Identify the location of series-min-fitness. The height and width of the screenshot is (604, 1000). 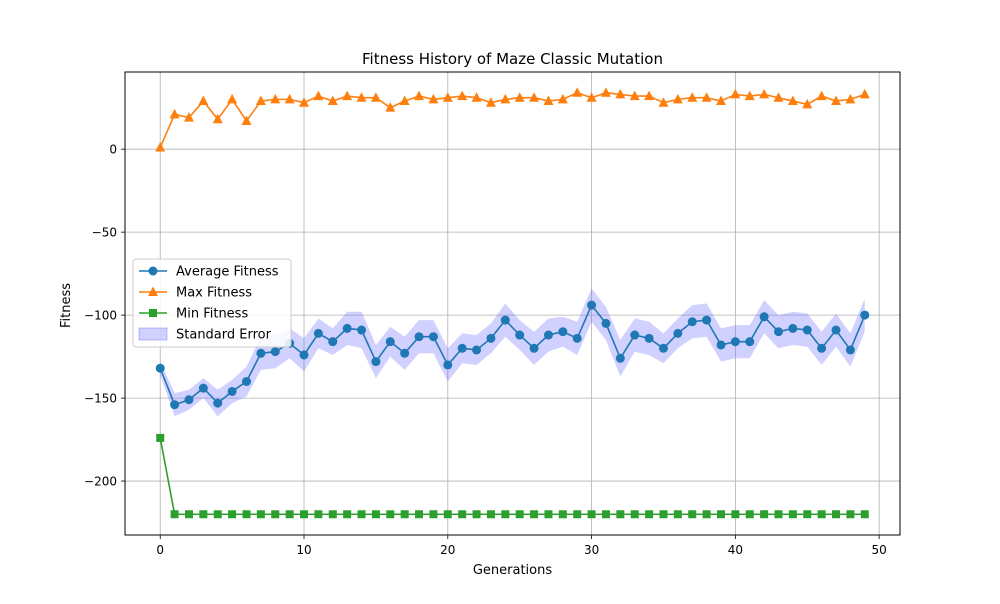
(512, 476).